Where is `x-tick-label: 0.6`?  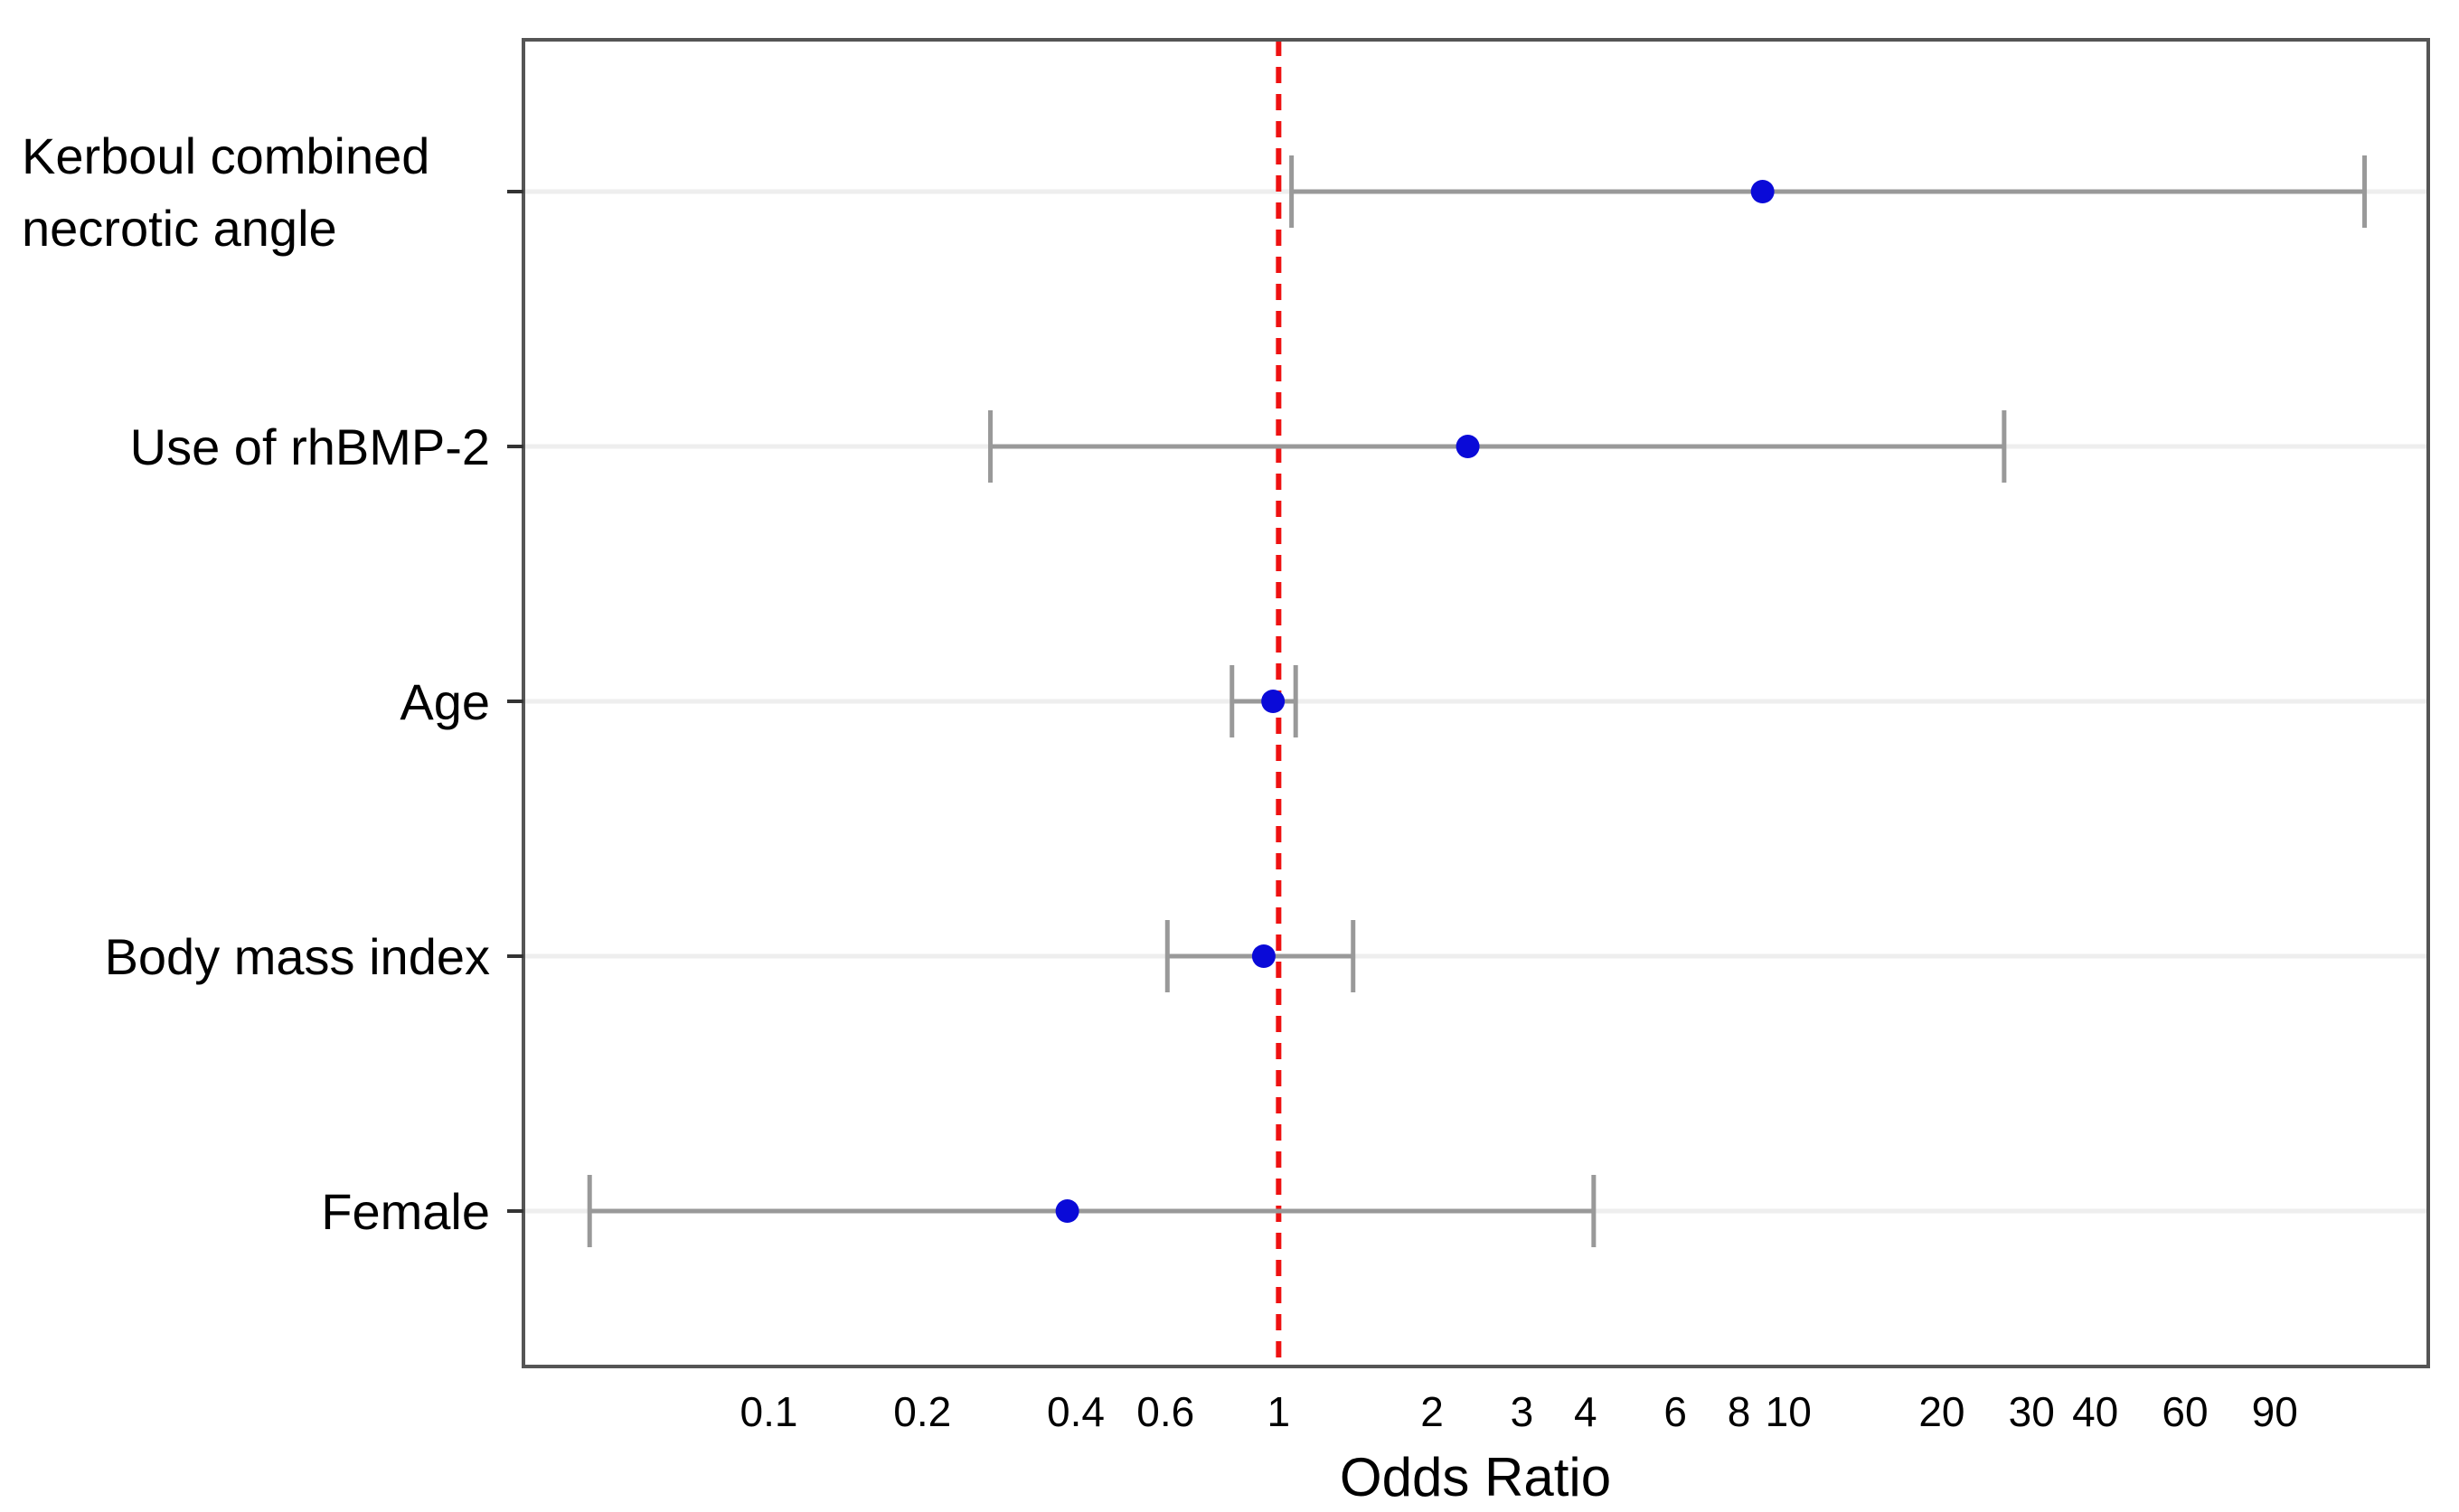 x-tick-label: 0.6 is located at coordinates (1165, 1411).